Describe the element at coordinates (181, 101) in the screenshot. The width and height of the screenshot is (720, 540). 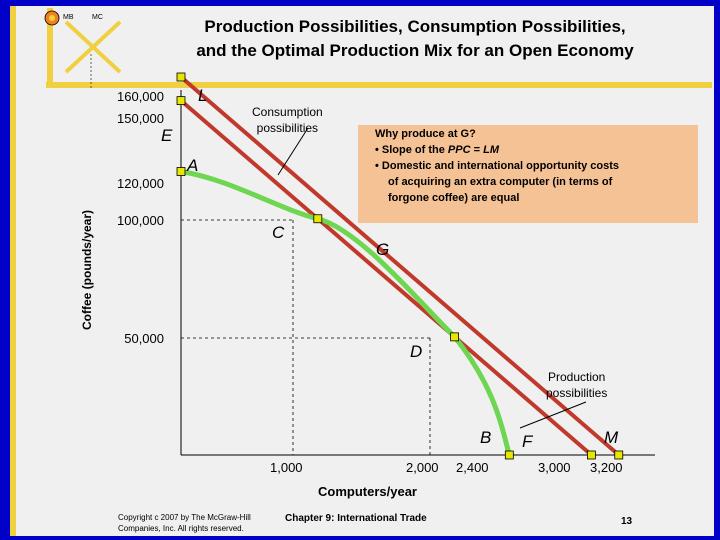
I see `point-marker-e` at that location.